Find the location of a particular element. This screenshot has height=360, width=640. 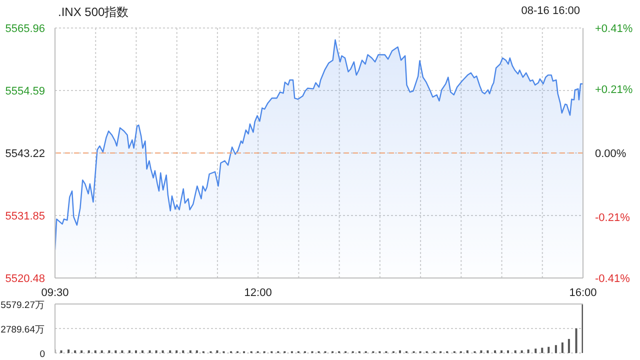

x-tick-label: 09:30 is located at coordinates (55, 293).